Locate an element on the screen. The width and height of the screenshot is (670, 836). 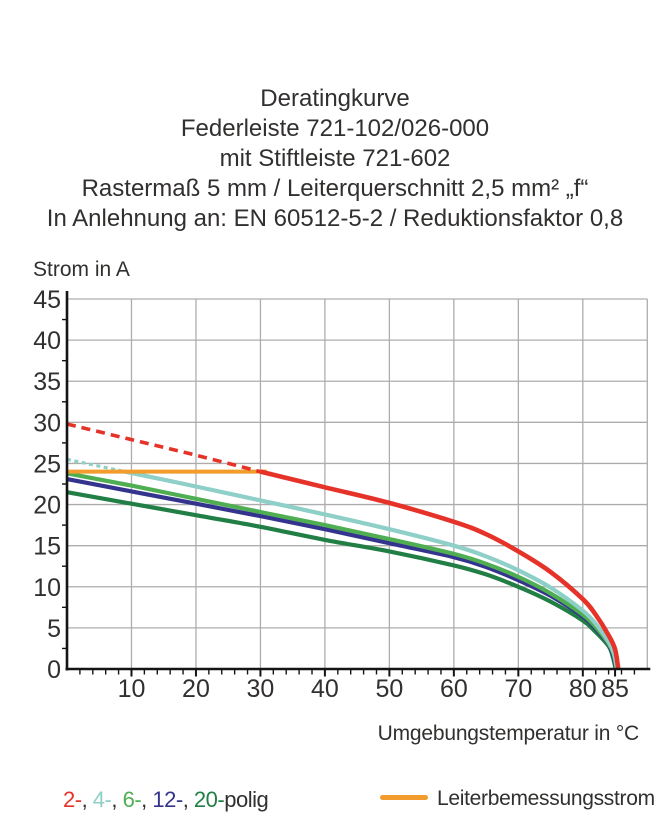
rated-current-line-swatch is located at coordinates (404, 797).